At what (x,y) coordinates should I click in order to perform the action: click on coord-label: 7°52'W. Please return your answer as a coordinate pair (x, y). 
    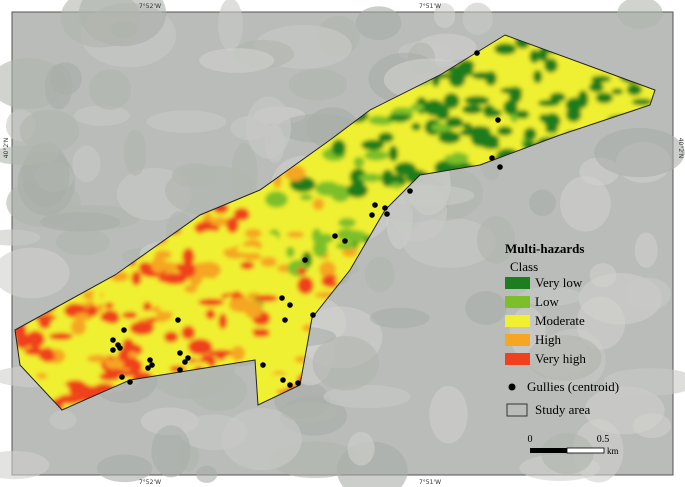
    Looking at the image, I should click on (150, 6).